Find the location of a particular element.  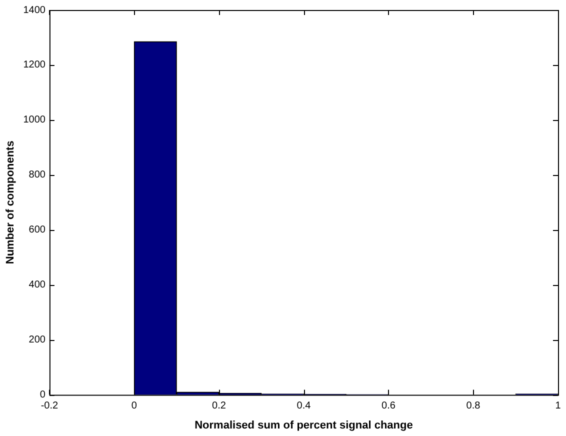

y-tick-label: 1400 is located at coordinates (34, 10).